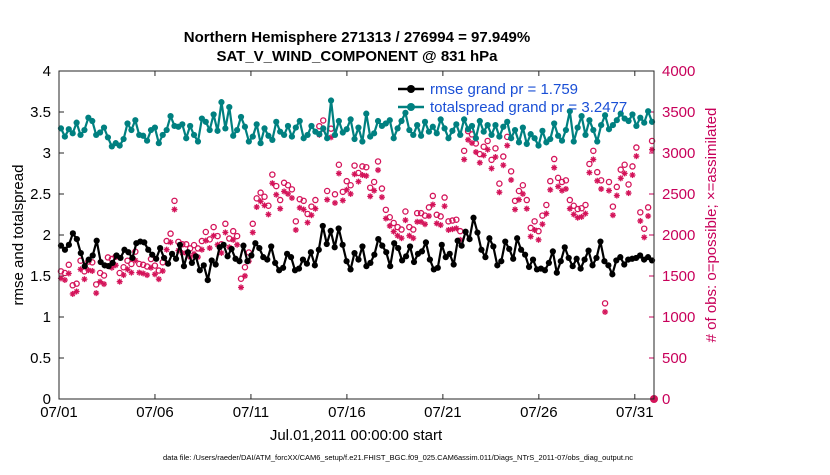  Describe the element at coordinates (40, 194) in the screenshot. I see `y-tick-label-left: 2.5` at that location.